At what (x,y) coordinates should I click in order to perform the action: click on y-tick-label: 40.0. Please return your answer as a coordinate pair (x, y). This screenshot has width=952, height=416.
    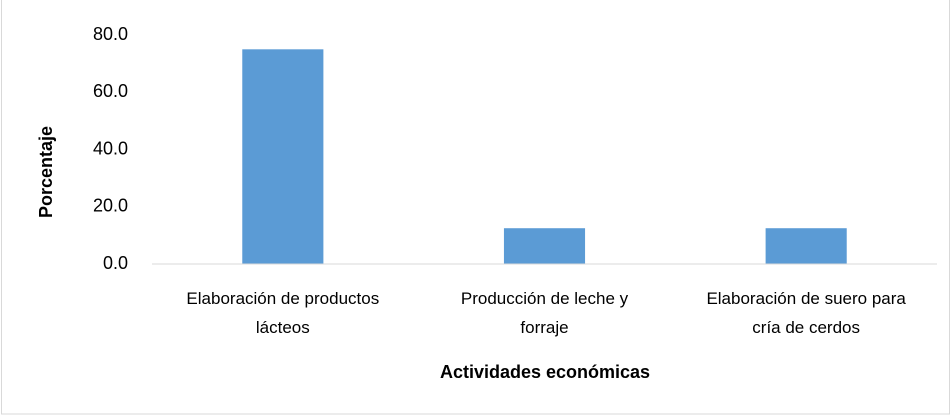
    Looking at the image, I should click on (110, 148).